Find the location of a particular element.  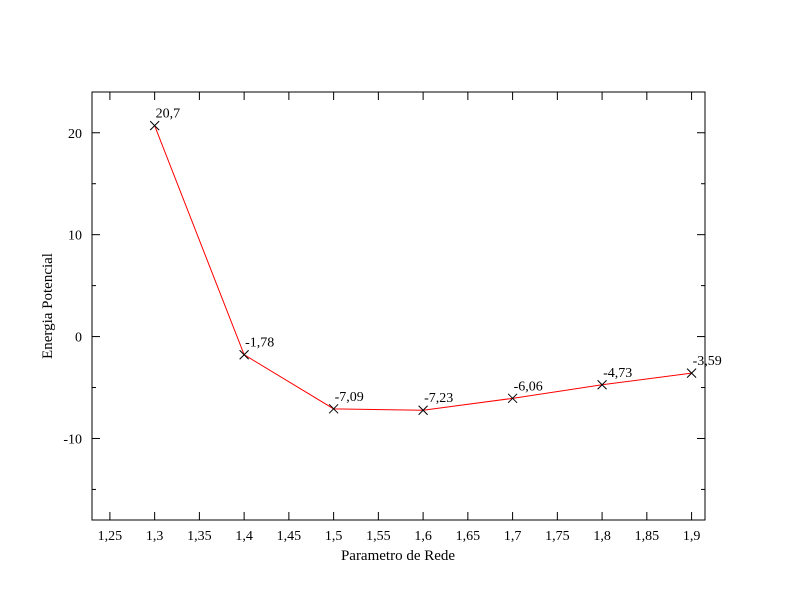

x-tick-label: 1,75 is located at coordinates (557, 536).